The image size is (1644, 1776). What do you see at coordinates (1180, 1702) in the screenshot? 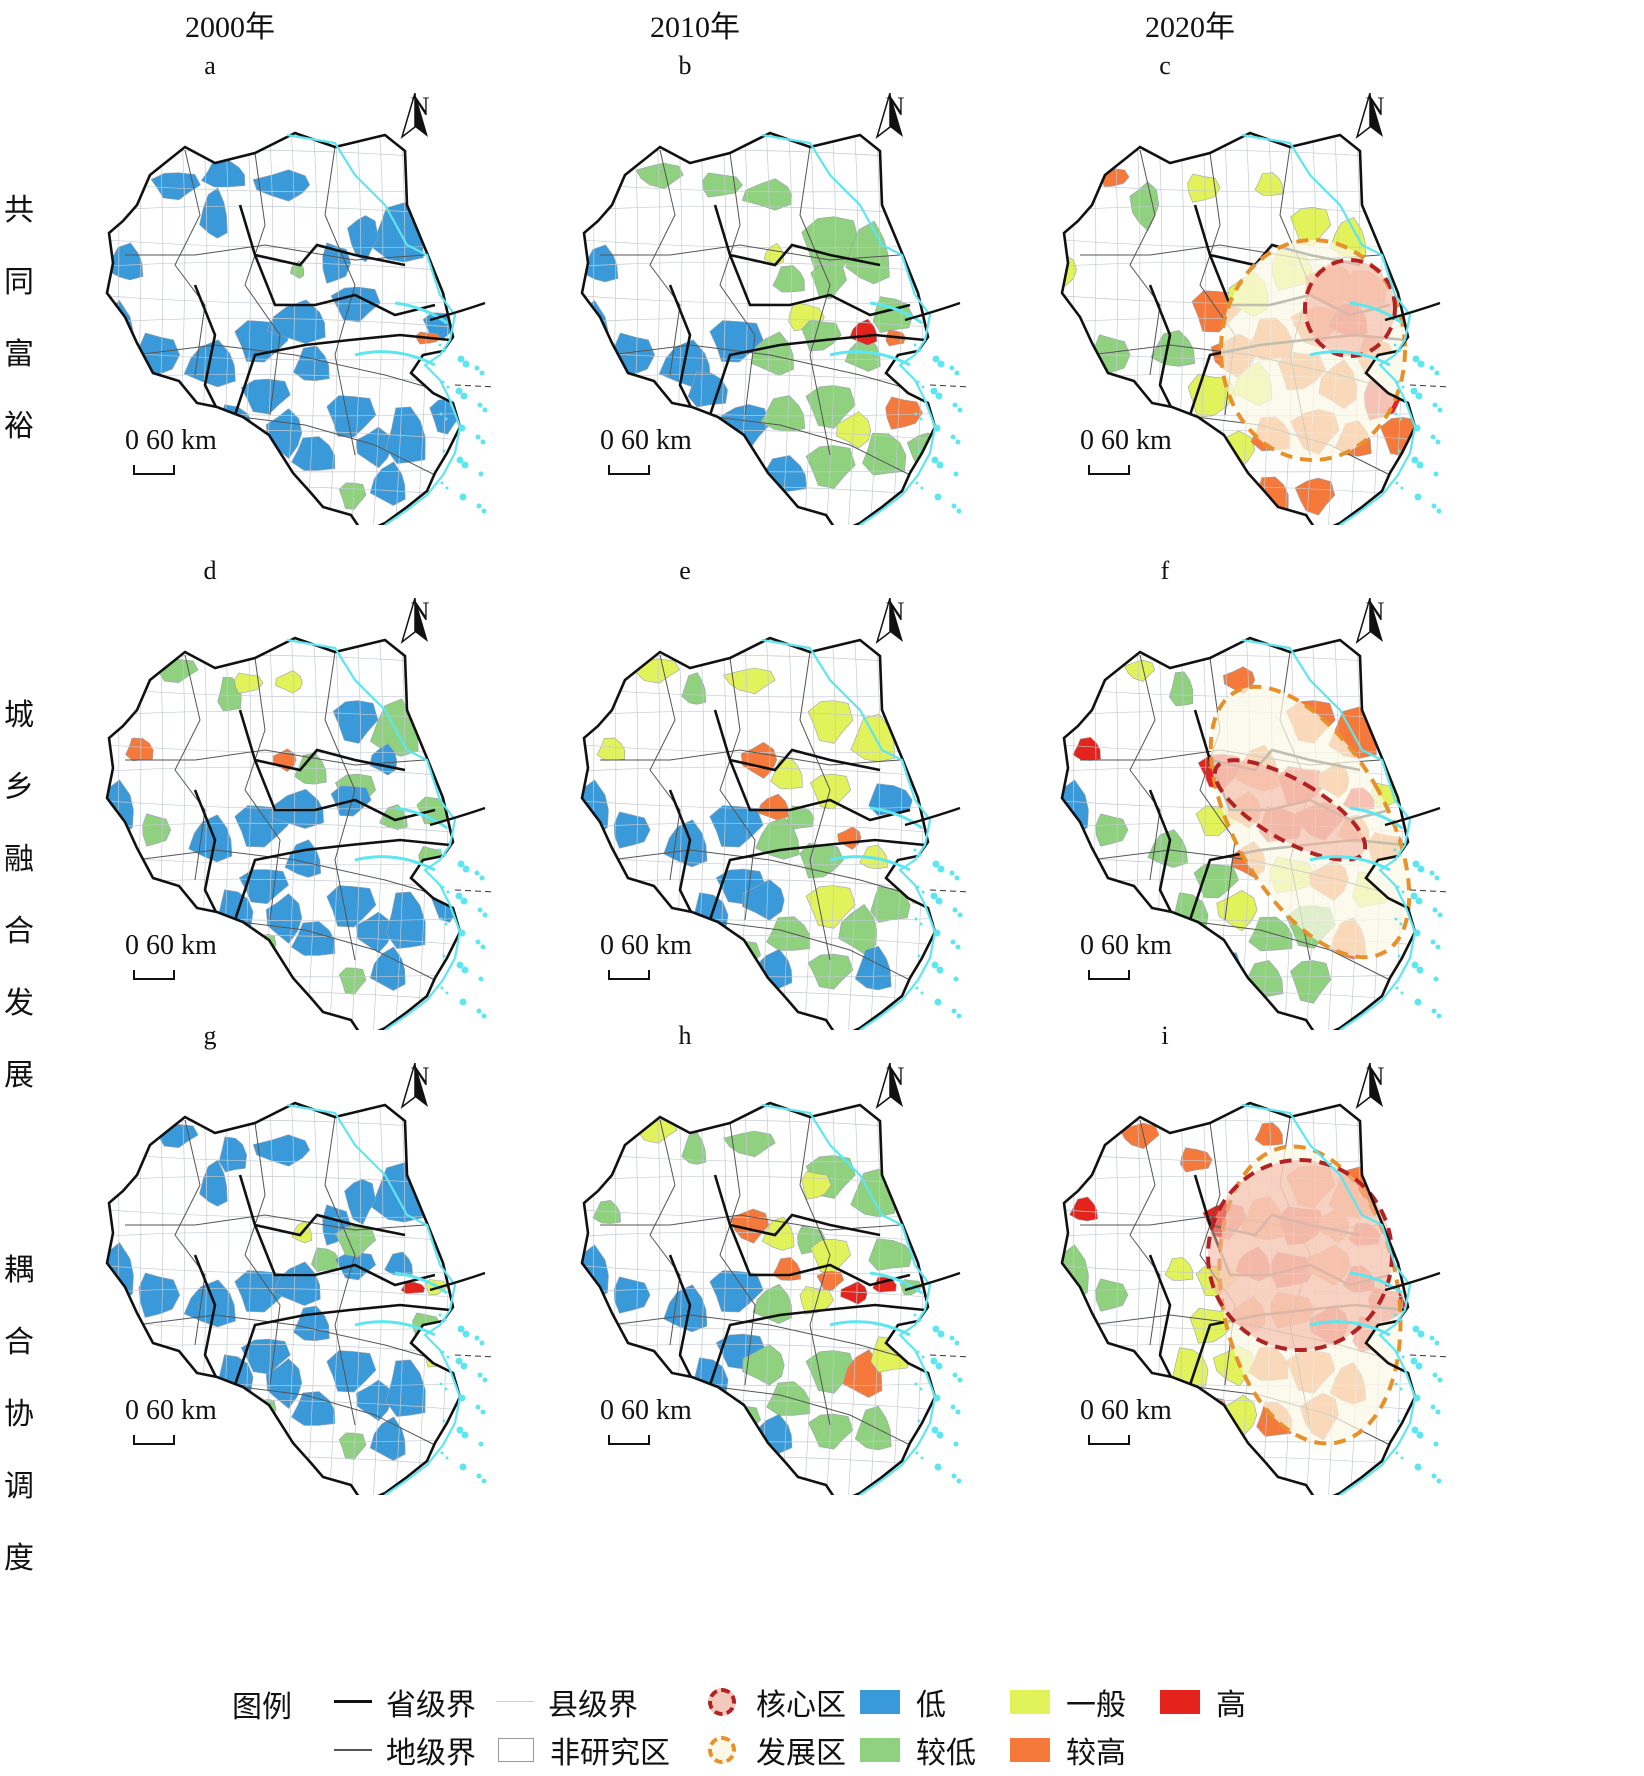
I see `high-swatch-icon` at bounding box center [1180, 1702].